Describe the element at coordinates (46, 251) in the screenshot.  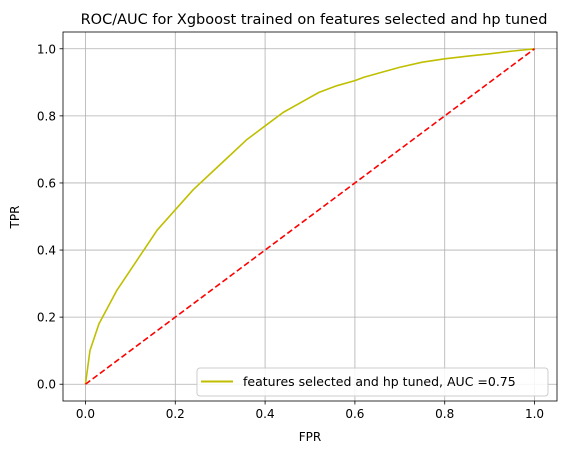
I see `y-tick-label: 0.4` at that location.